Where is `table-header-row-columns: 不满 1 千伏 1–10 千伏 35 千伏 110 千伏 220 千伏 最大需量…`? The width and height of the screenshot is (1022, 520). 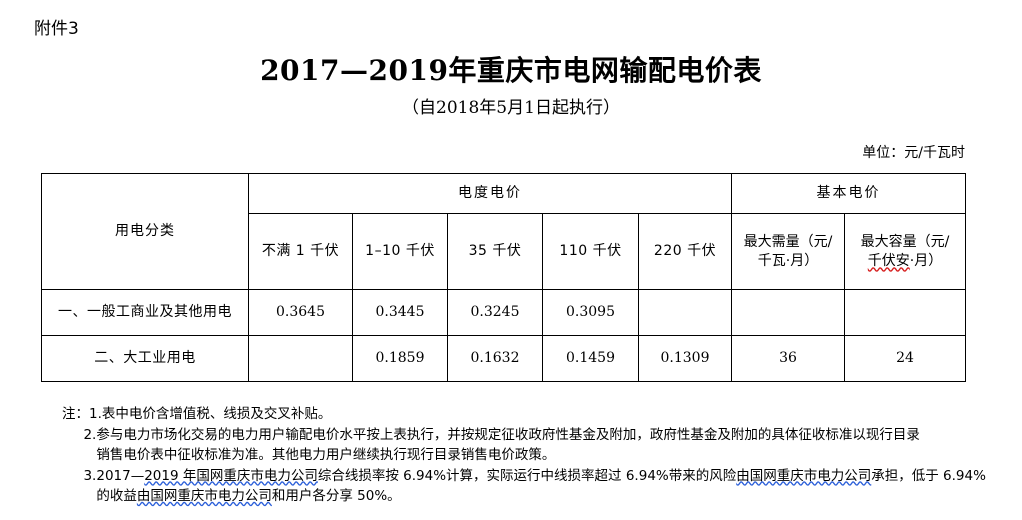
table-header-row-columns: 不满 1 千伏 1–10 千伏 35 千伏 110 千伏 220 千伏 最大需量… is located at coordinates (504, 251).